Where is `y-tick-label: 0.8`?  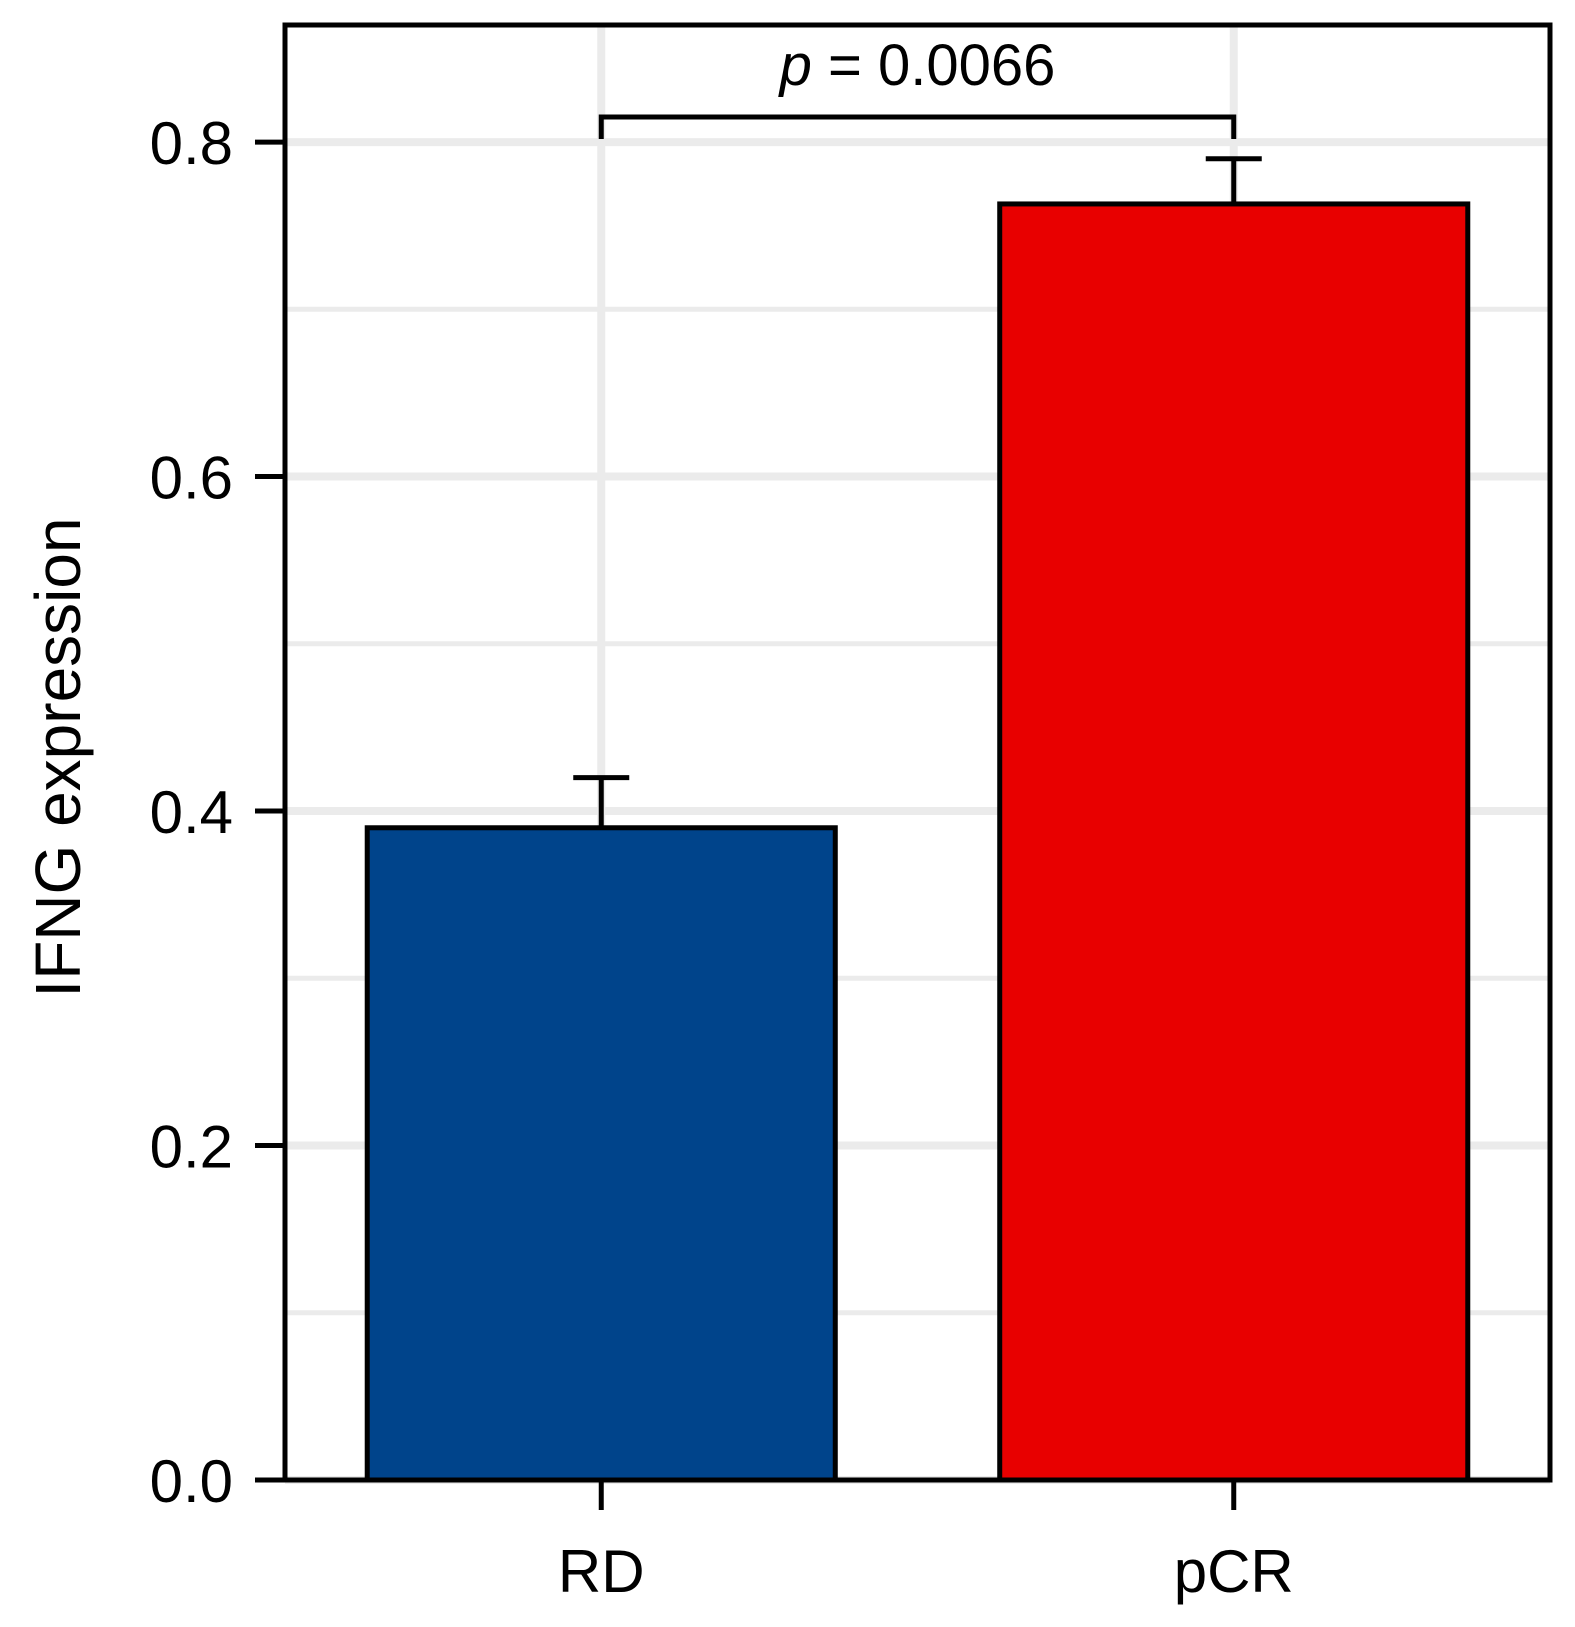 y-tick-label: 0.8 is located at coordinates (191, 143).